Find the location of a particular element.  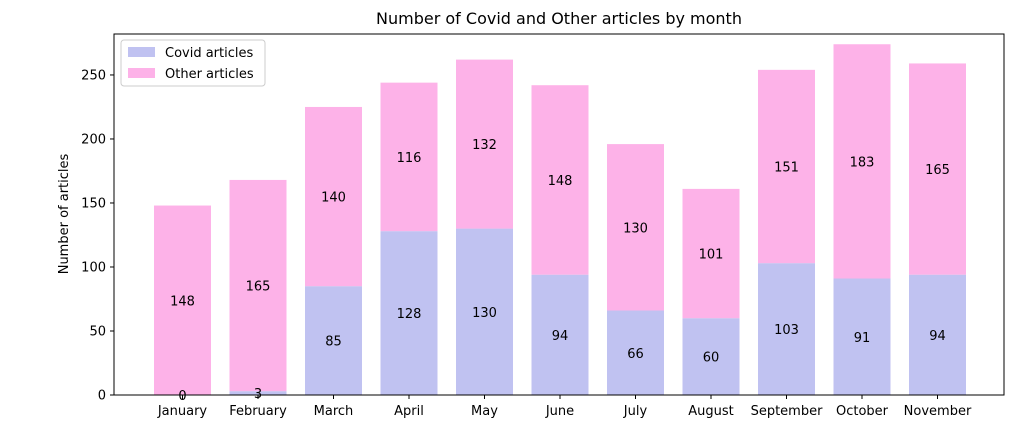

y-tick-label: 0 is located at coordinates (102, 396).